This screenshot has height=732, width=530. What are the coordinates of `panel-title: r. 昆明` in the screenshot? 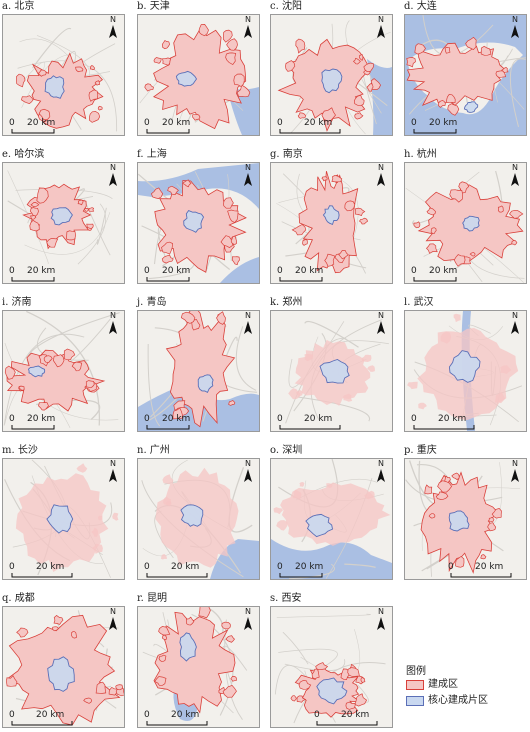 It's located at (152, 598).